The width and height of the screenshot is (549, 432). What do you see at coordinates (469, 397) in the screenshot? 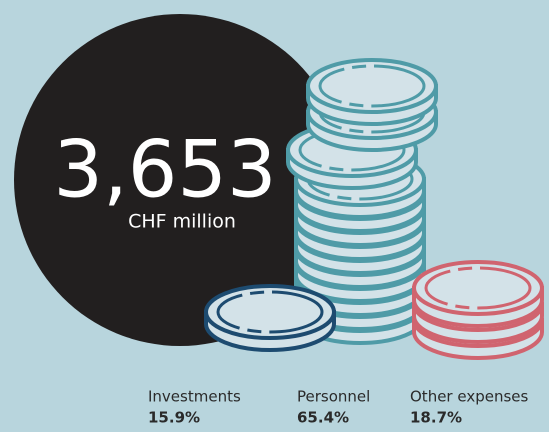
I see `item-label: Other expenses` at bounding box center [469, 397].